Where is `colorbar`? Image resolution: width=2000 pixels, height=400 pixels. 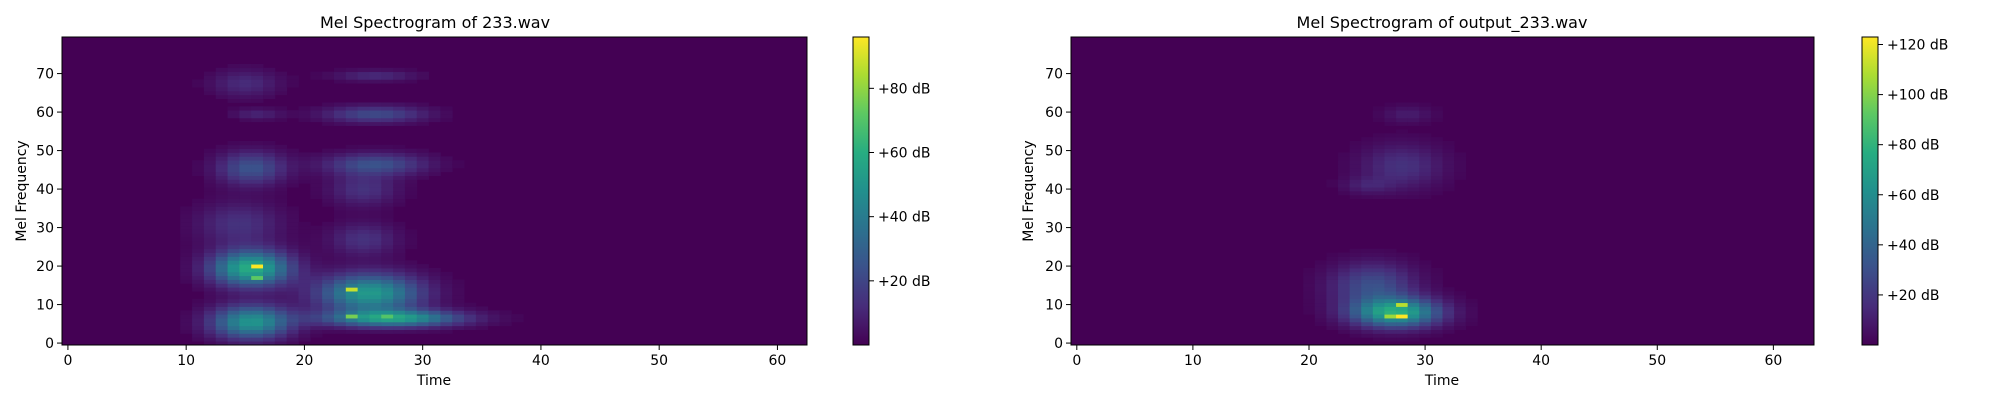
colorbar is located at coordinates (1870, 191).